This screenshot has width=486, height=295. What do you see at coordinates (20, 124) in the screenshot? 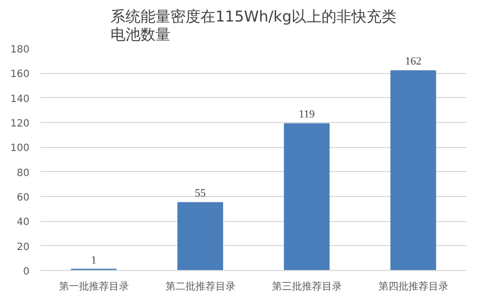
I see `y-tick-label: 120` at bounding box center [20, 124].